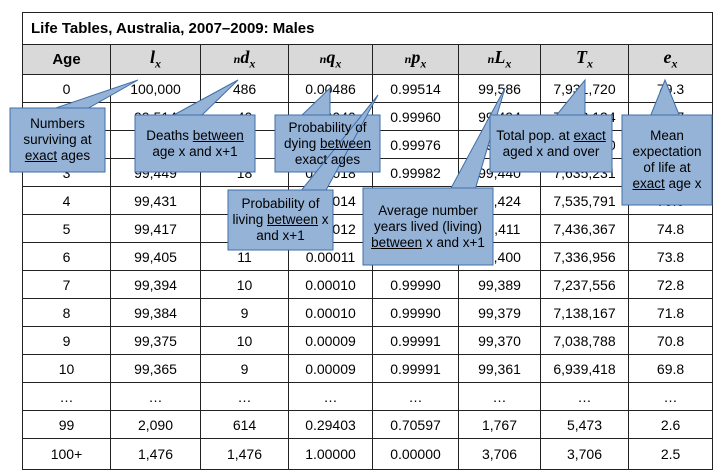 This screenshot has width=727, height=473. What do you see at coordinates (499, 312) in the screenshot?
I see `table-cell: 99,379` at bounding box center [499, 312].